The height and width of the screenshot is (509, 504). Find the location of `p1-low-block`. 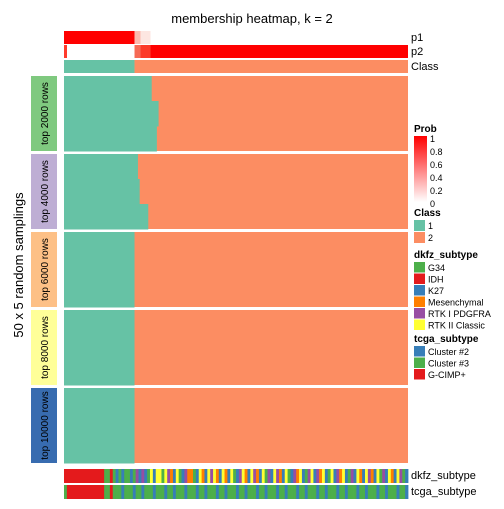

p1-low-block is located at coordinates (279, 37).